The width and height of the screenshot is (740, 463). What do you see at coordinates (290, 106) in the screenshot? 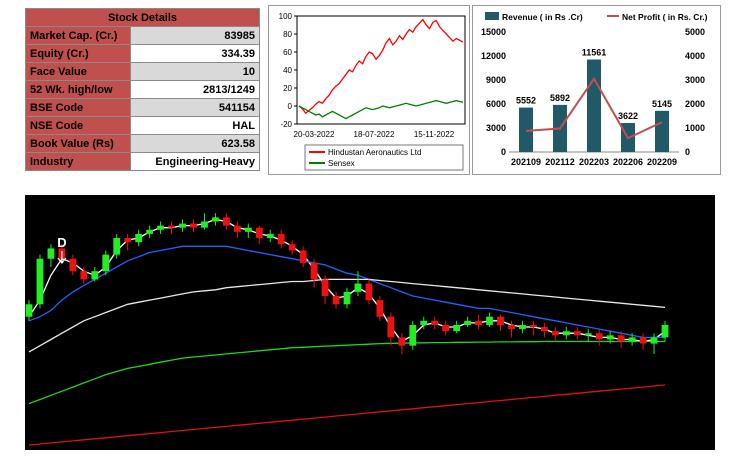
I see `y-tick-label: 0` at bounding box center [290, 106].